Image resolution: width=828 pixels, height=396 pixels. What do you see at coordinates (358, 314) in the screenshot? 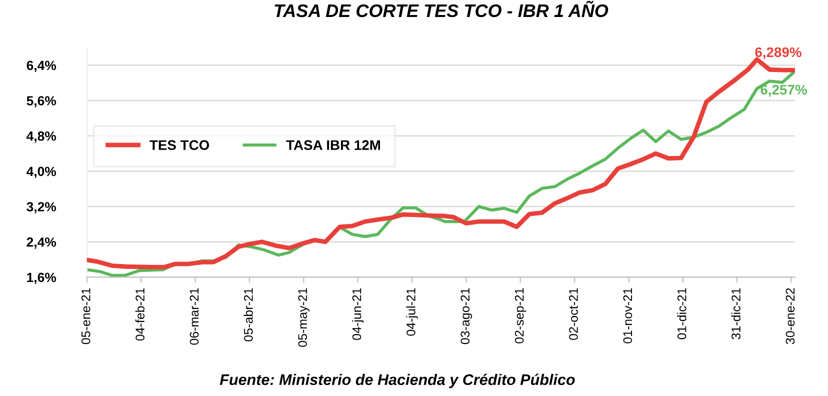
I see `x-tick-label: 04-jun-21` at bounding box center [358, 314].